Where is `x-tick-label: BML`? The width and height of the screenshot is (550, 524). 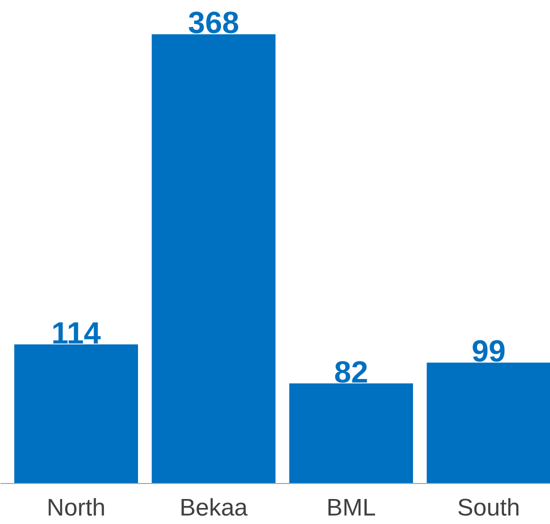
x-tick-label: BML is located at coordinates (351, 508).